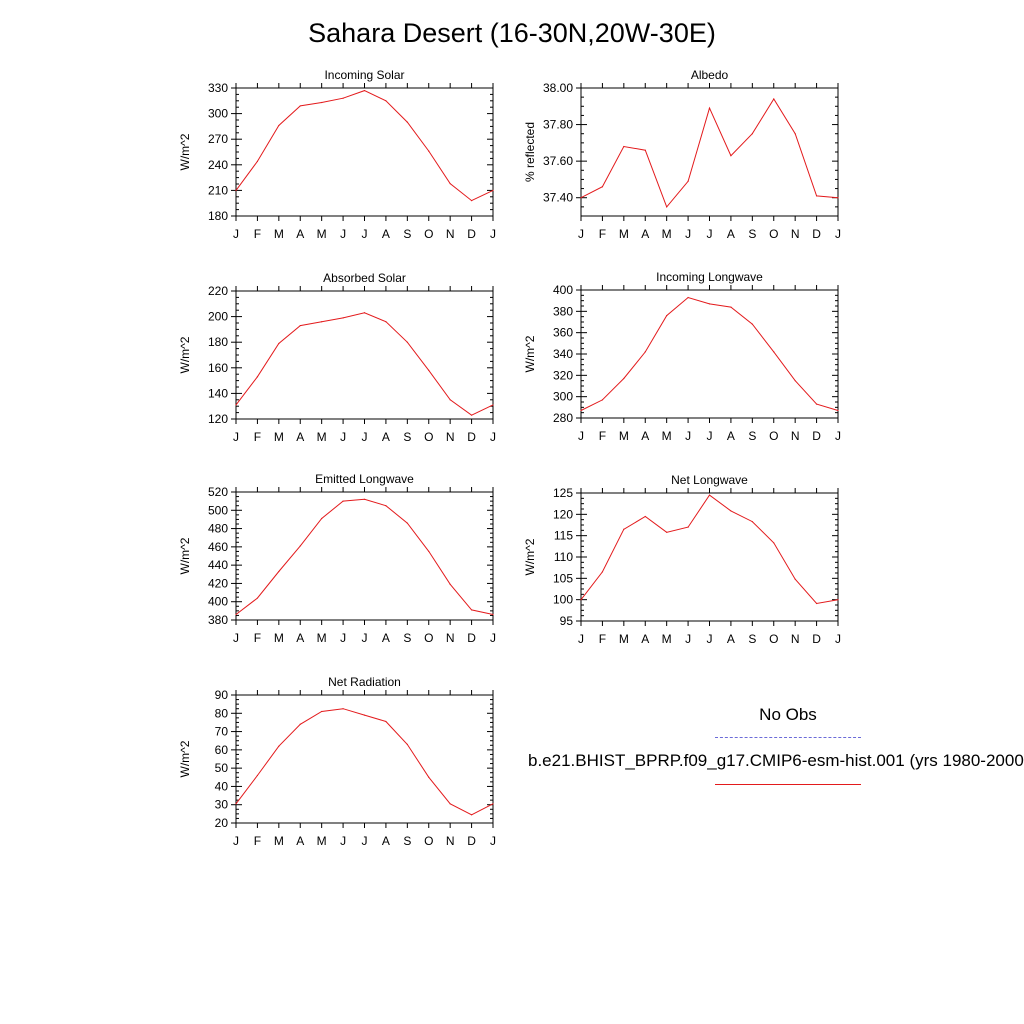 The width and height of the screenshot is (1024, 1024). What do you see at coordinates (222, 823) in the screenshot?
I see `y-tick-label: 20` at bounding box center [222, 823].